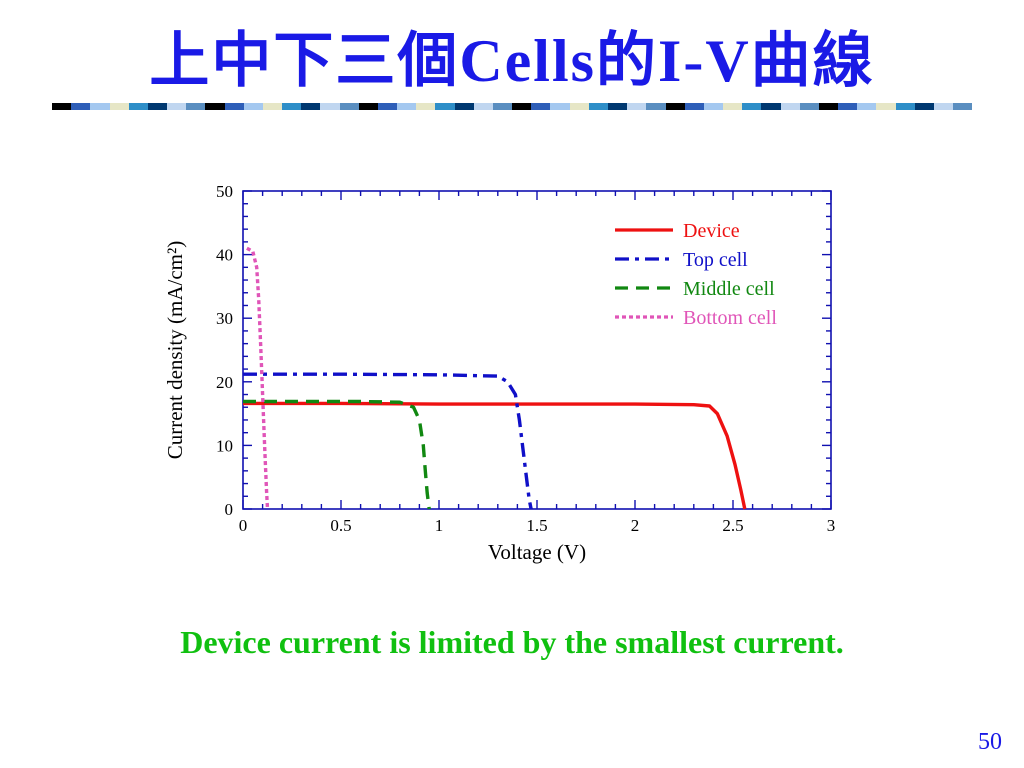 This screenshot has height=768, width=1024. What do you see at coordinates (337, 454) in the screenshot?
I see `series-line-middle-cell` at bounding box center [337, 454].